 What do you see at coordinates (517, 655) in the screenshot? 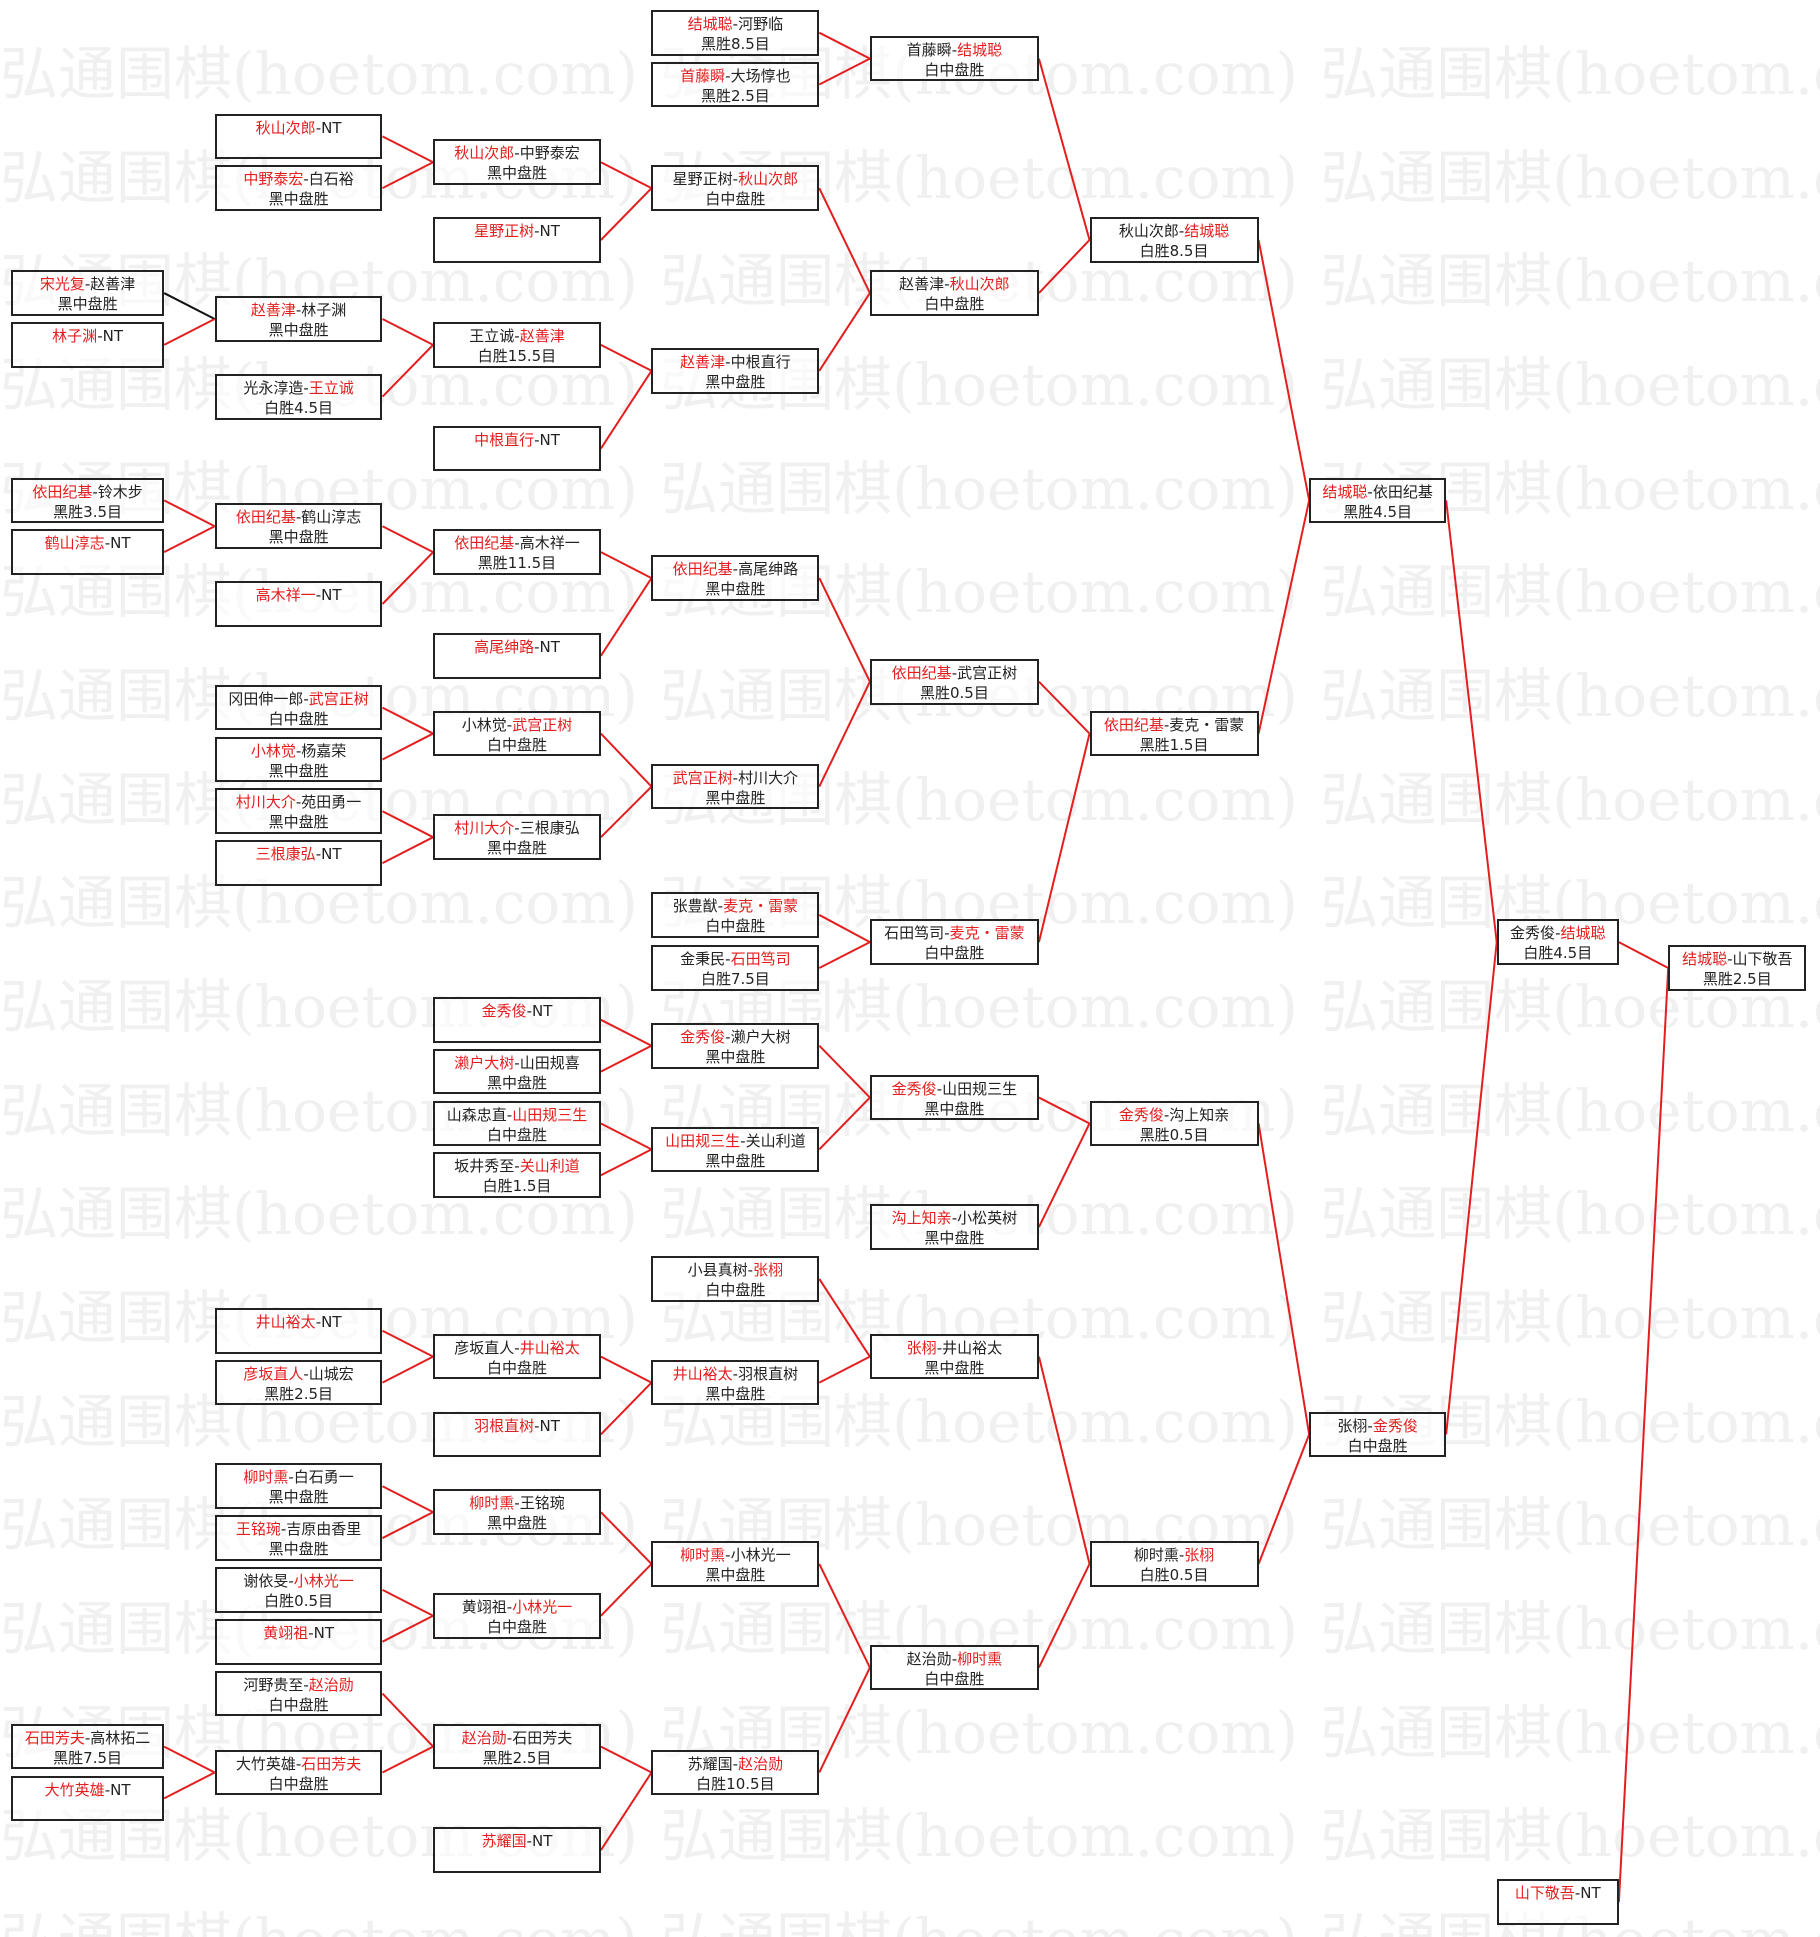
I see `match-box: 高尾绅路-NT` at bounding box center [517, 655].